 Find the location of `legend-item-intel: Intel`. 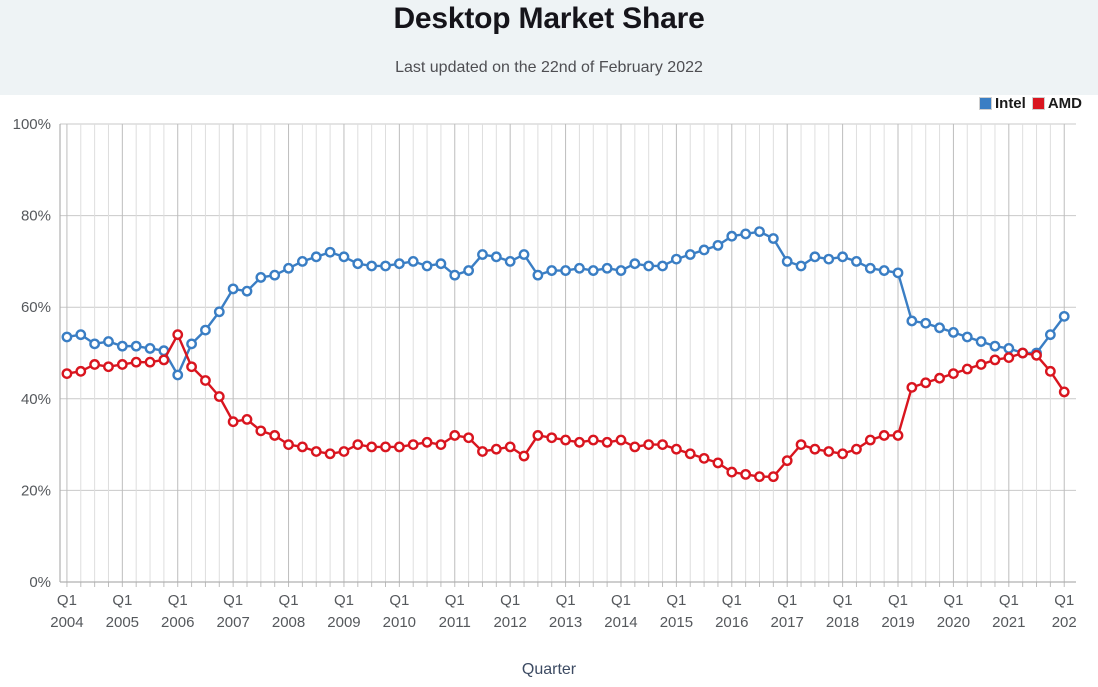

legend-item-intel: Intel is located at coordinates (1002, 103).